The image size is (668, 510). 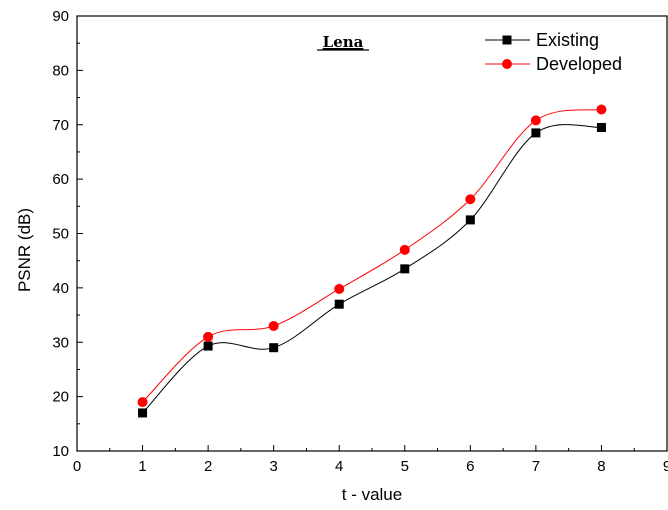 I want to click on x-tick-label: 6, so click(x=470, y=466).